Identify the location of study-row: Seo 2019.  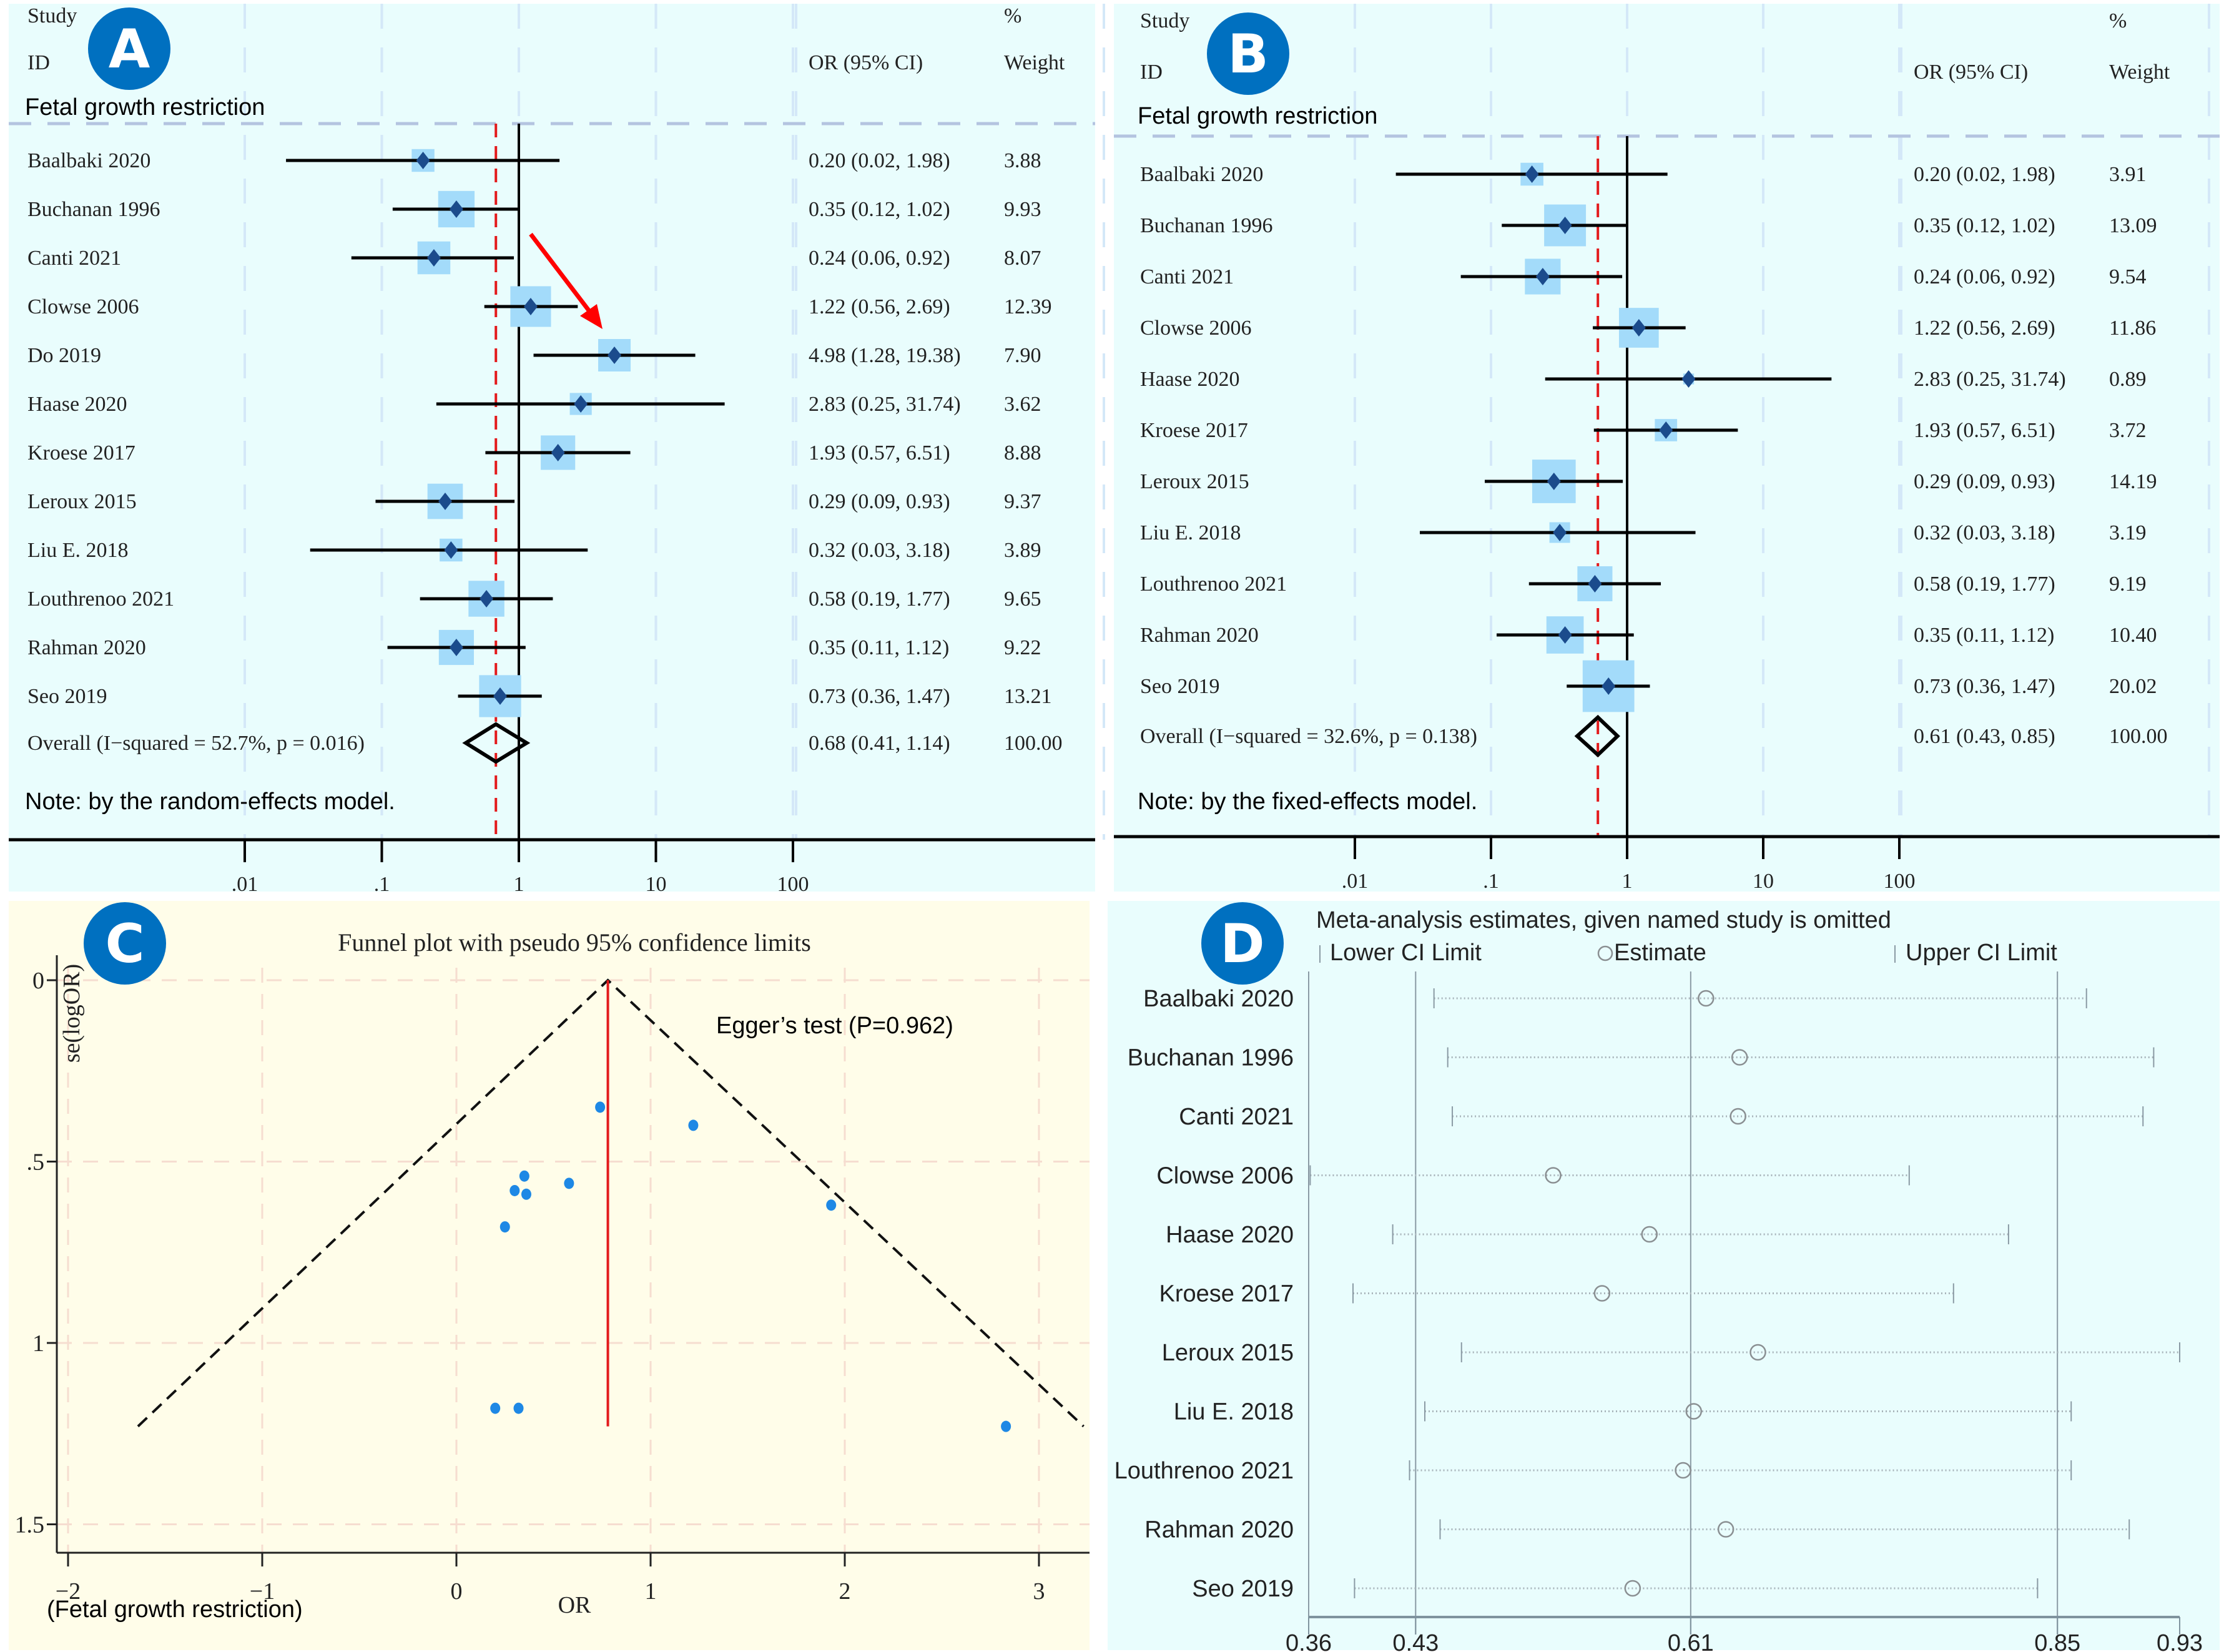
(1615, 1589).